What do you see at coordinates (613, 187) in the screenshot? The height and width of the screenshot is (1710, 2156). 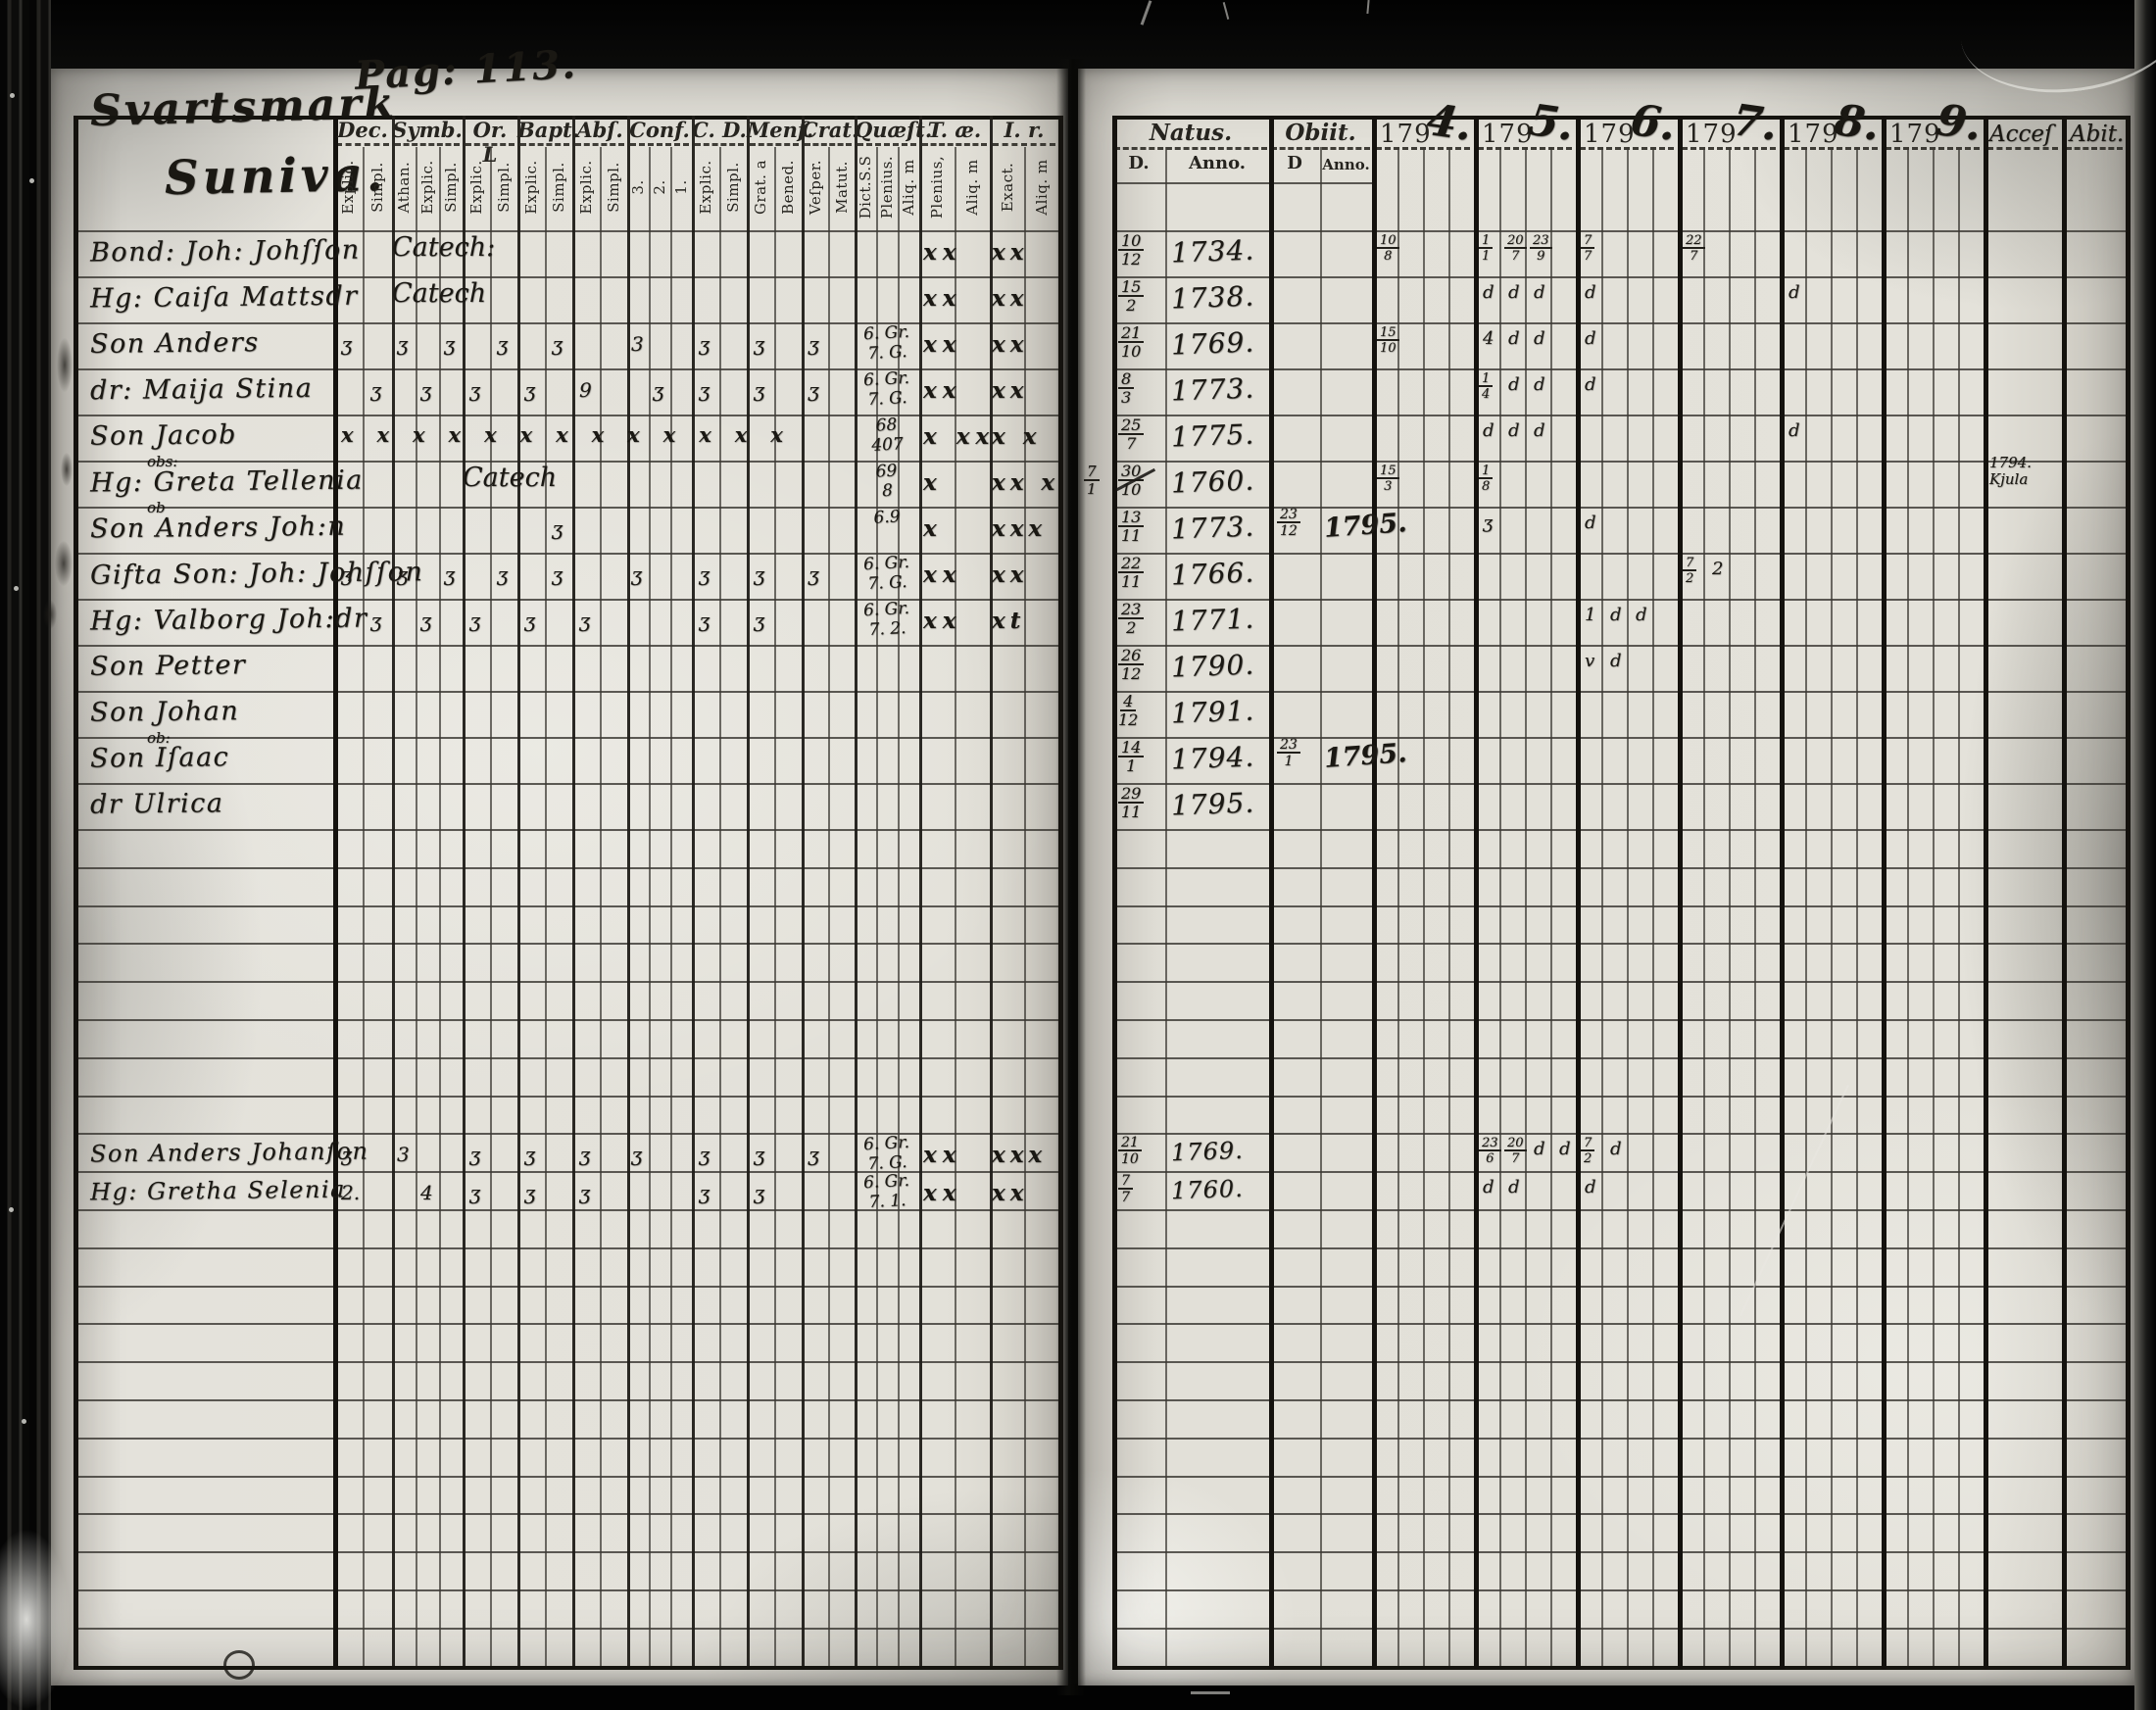 I see `column-sub-label: Simpl.` at bounding box center [613, 187].